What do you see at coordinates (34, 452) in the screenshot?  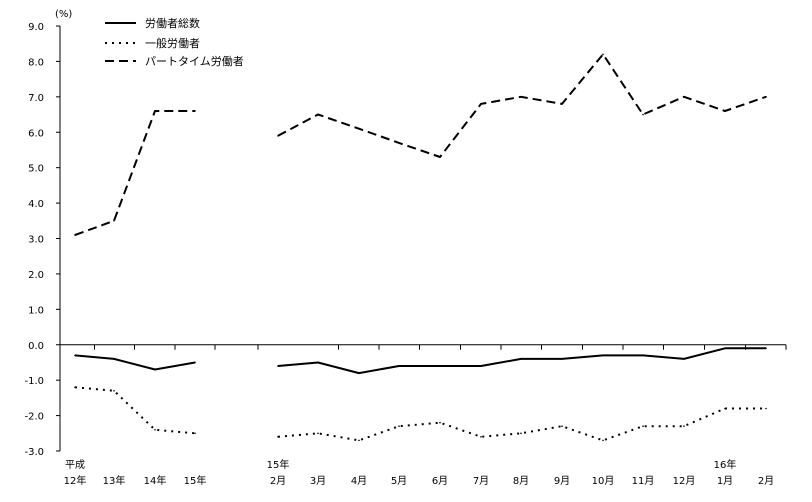 I see `y-tick-label: -3.0` at bounding box center [34, 452].